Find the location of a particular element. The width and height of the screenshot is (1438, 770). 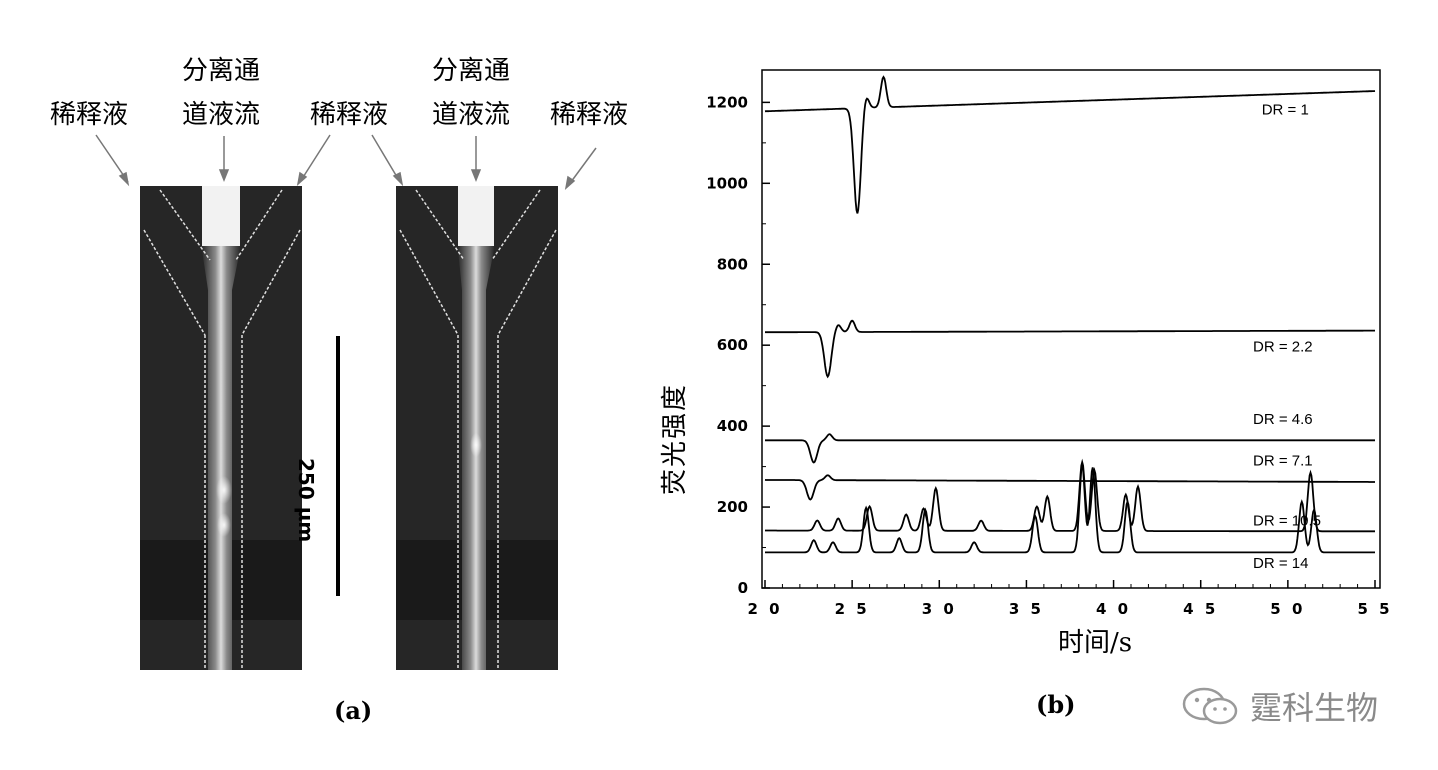

watermark: 霆科生物 is located at coordinates (1279, 706).